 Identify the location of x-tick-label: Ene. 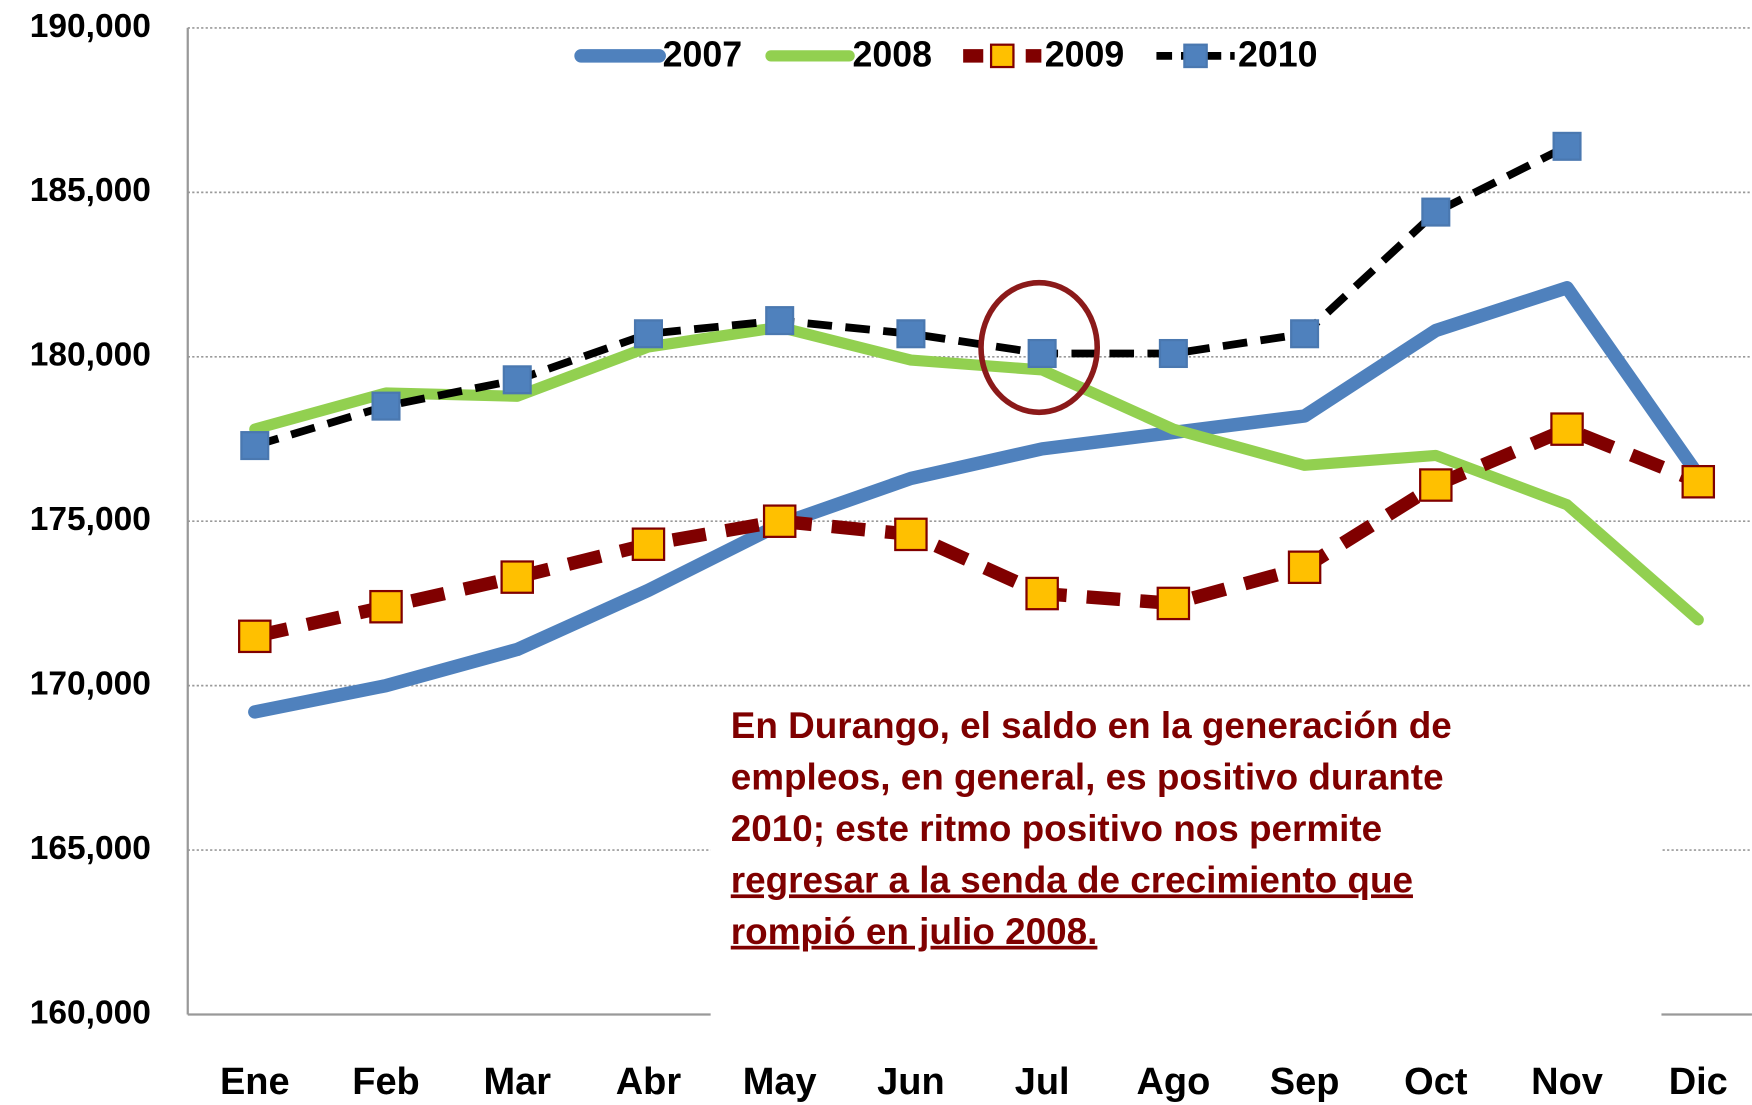
(255, 1082).